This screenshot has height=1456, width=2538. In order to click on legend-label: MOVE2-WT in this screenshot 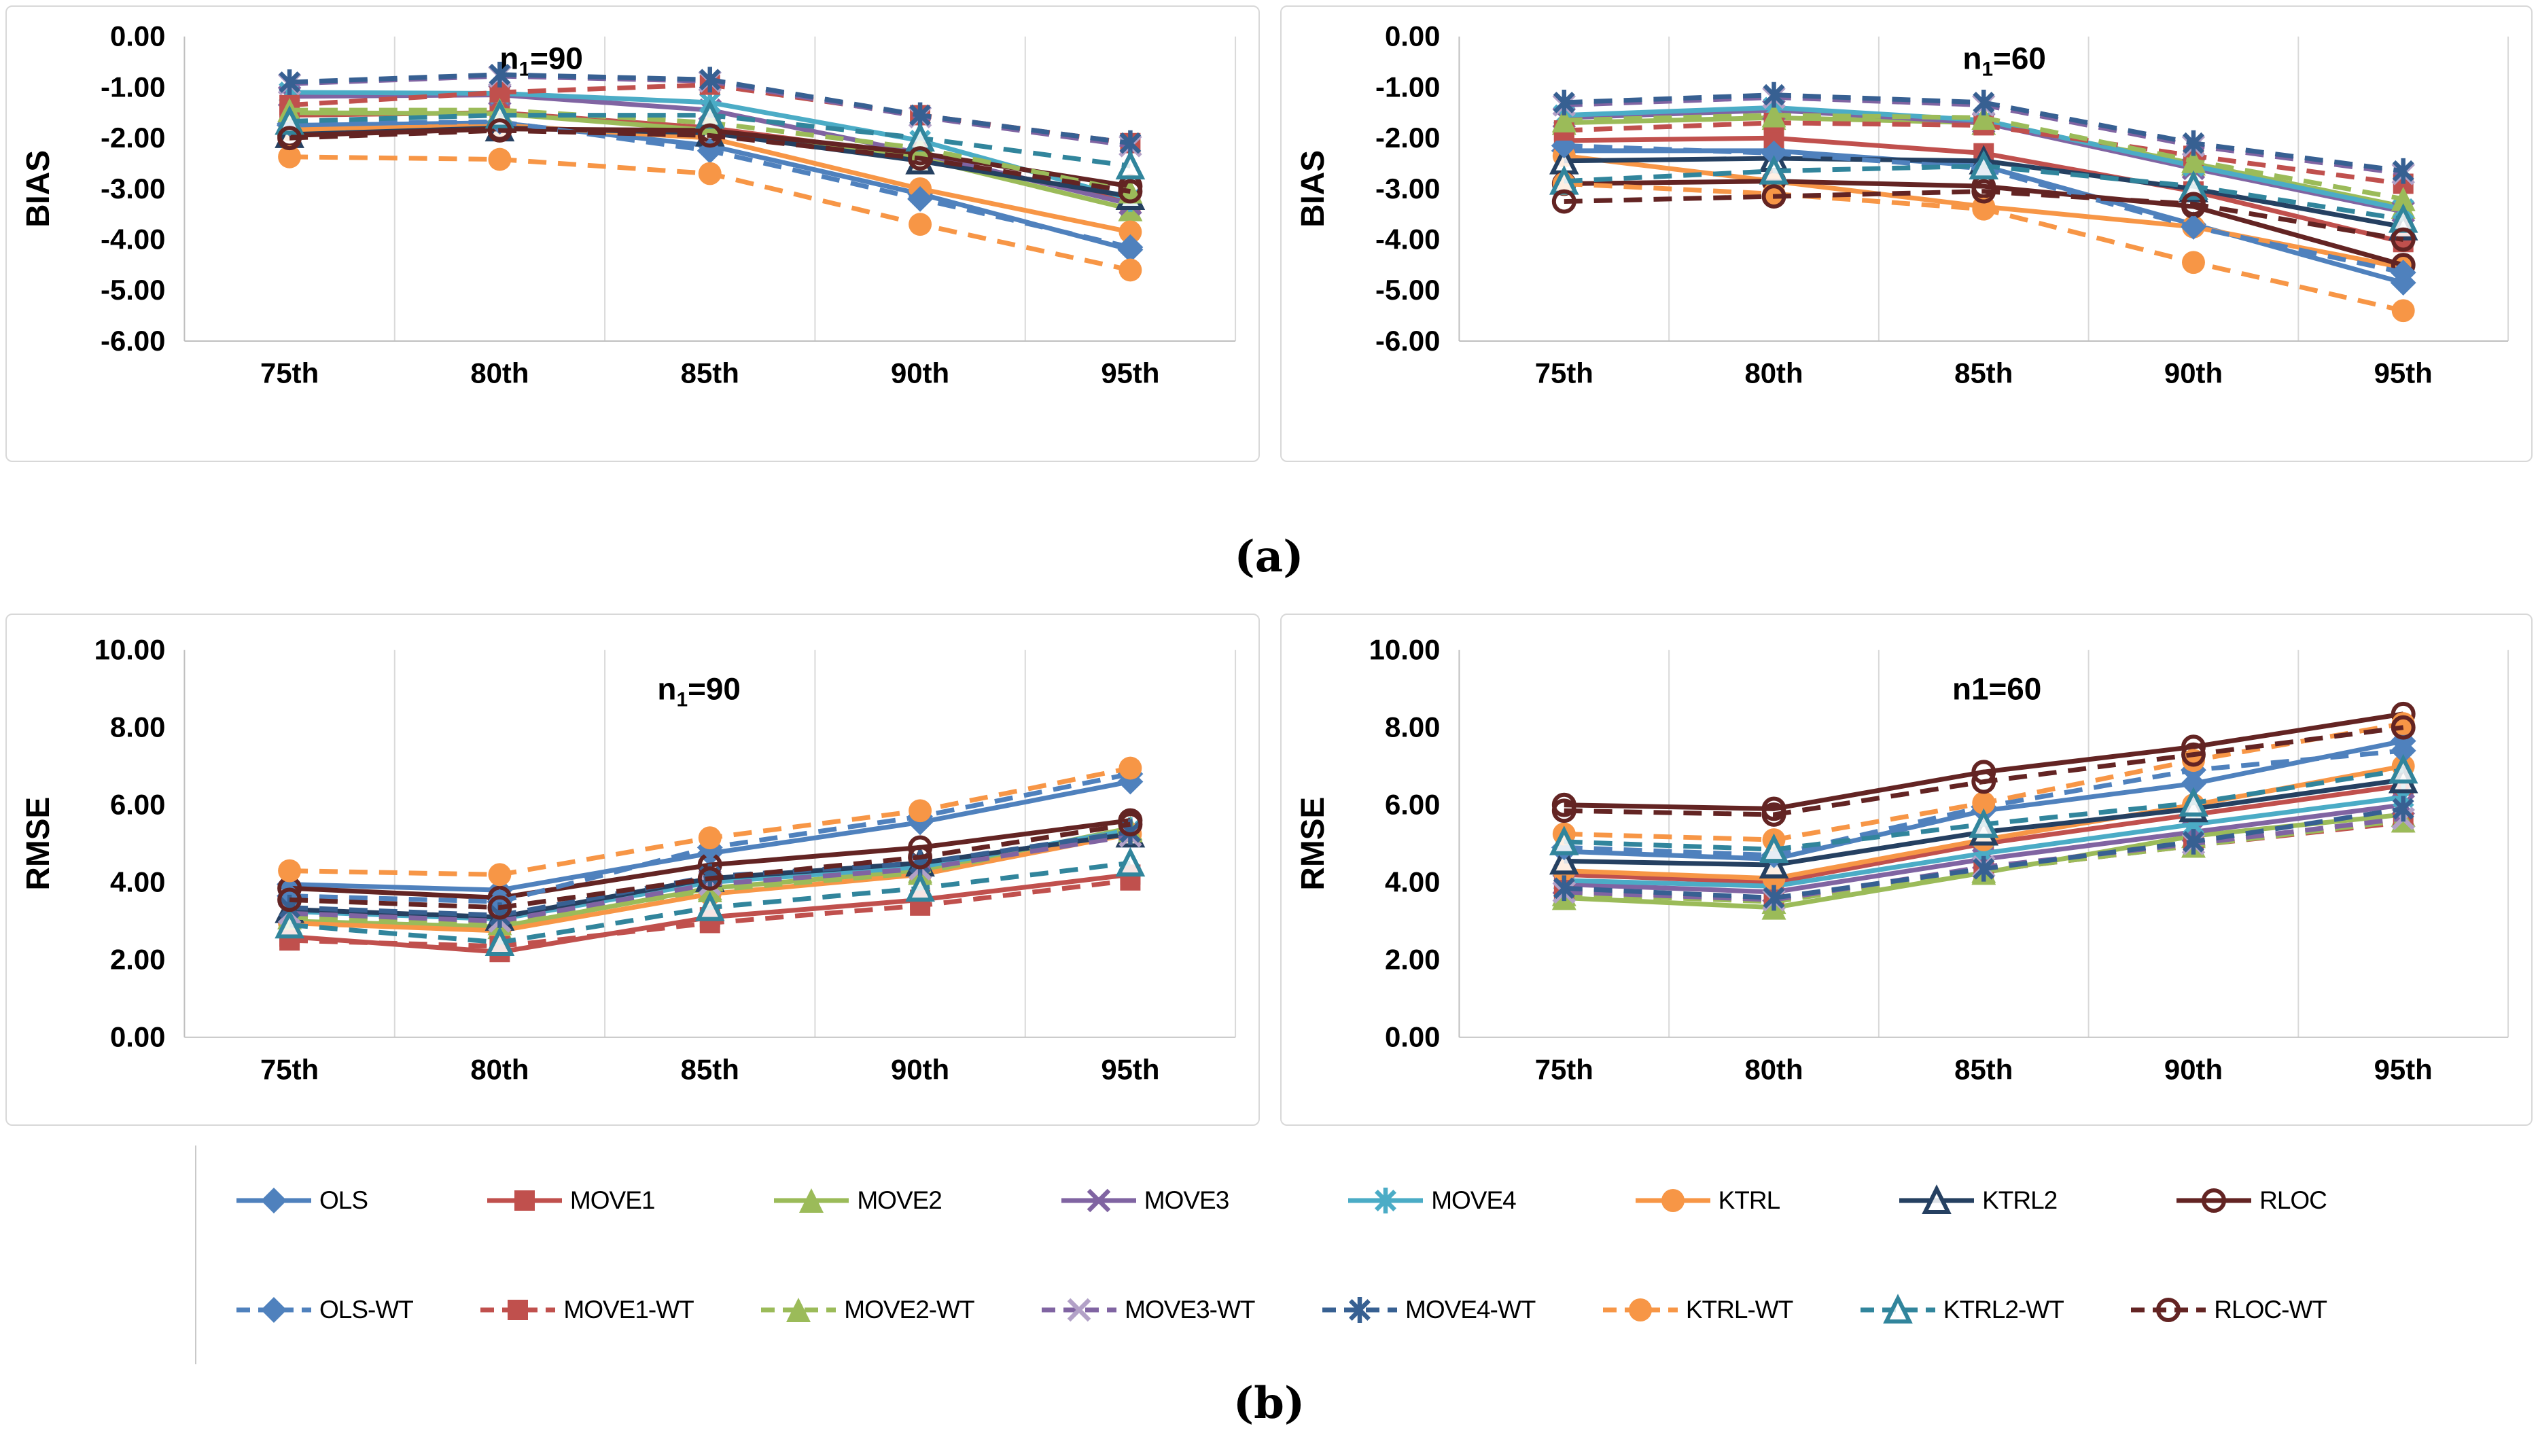, I will do `click(909, 1310)`.